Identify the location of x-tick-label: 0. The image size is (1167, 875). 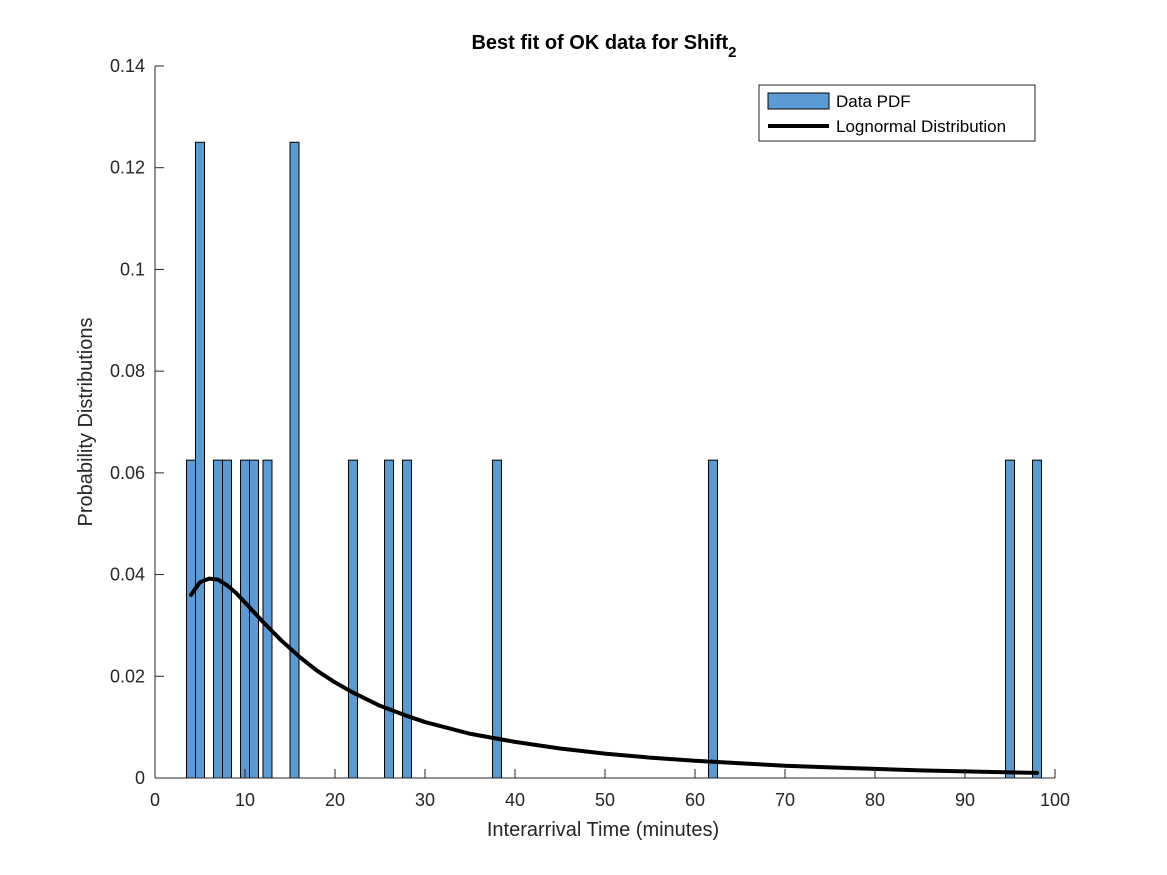
(155, 800).